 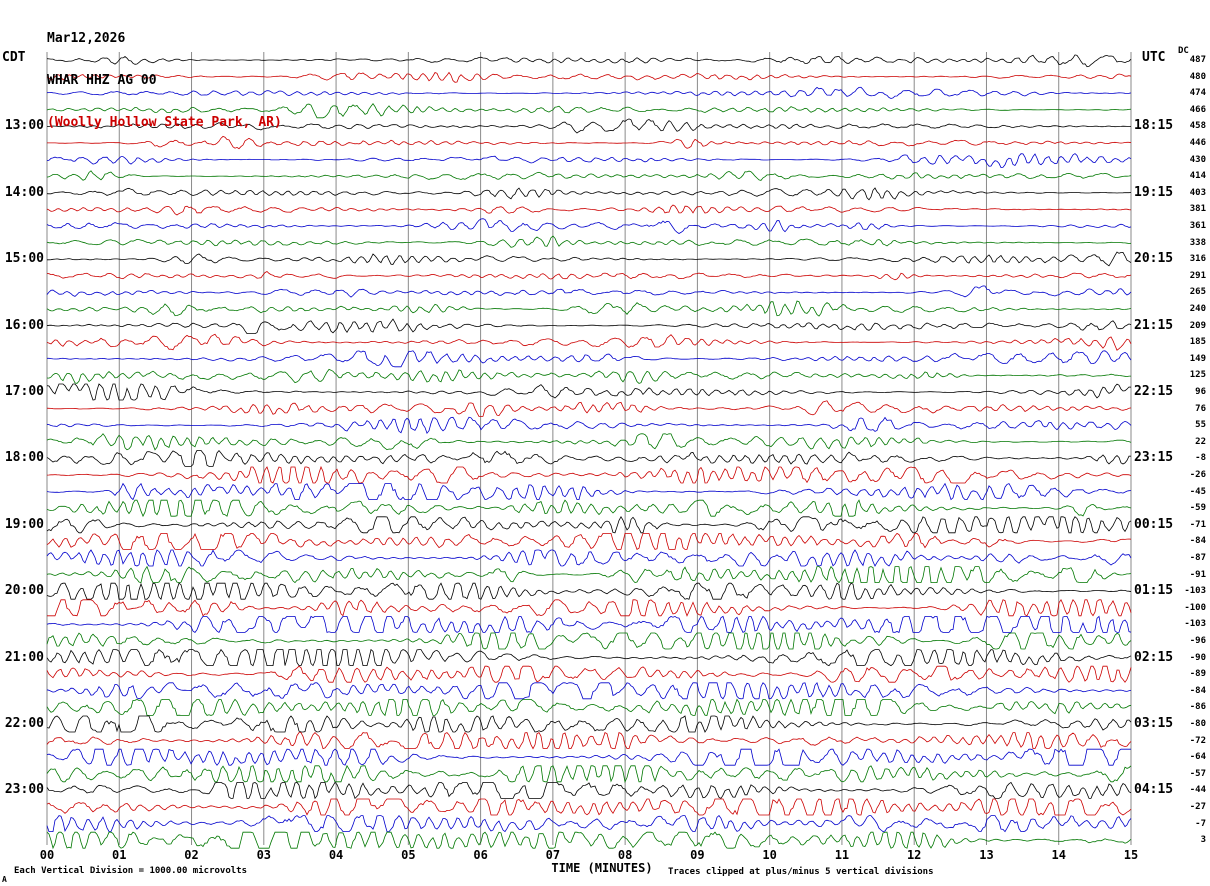 What do you see at coordinates (1154, 591) in the screenshot?
I see `hour-label-right: 01:15` at bounding box center [1154, 591].